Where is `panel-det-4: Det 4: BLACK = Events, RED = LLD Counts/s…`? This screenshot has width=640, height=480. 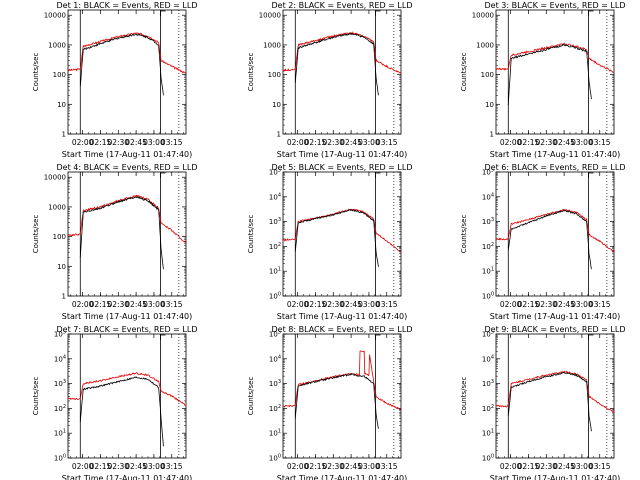 panel-det-4: Det 4: BLACK = Events, RED = LLD Counts/s… is located at coordinates (114, 242).